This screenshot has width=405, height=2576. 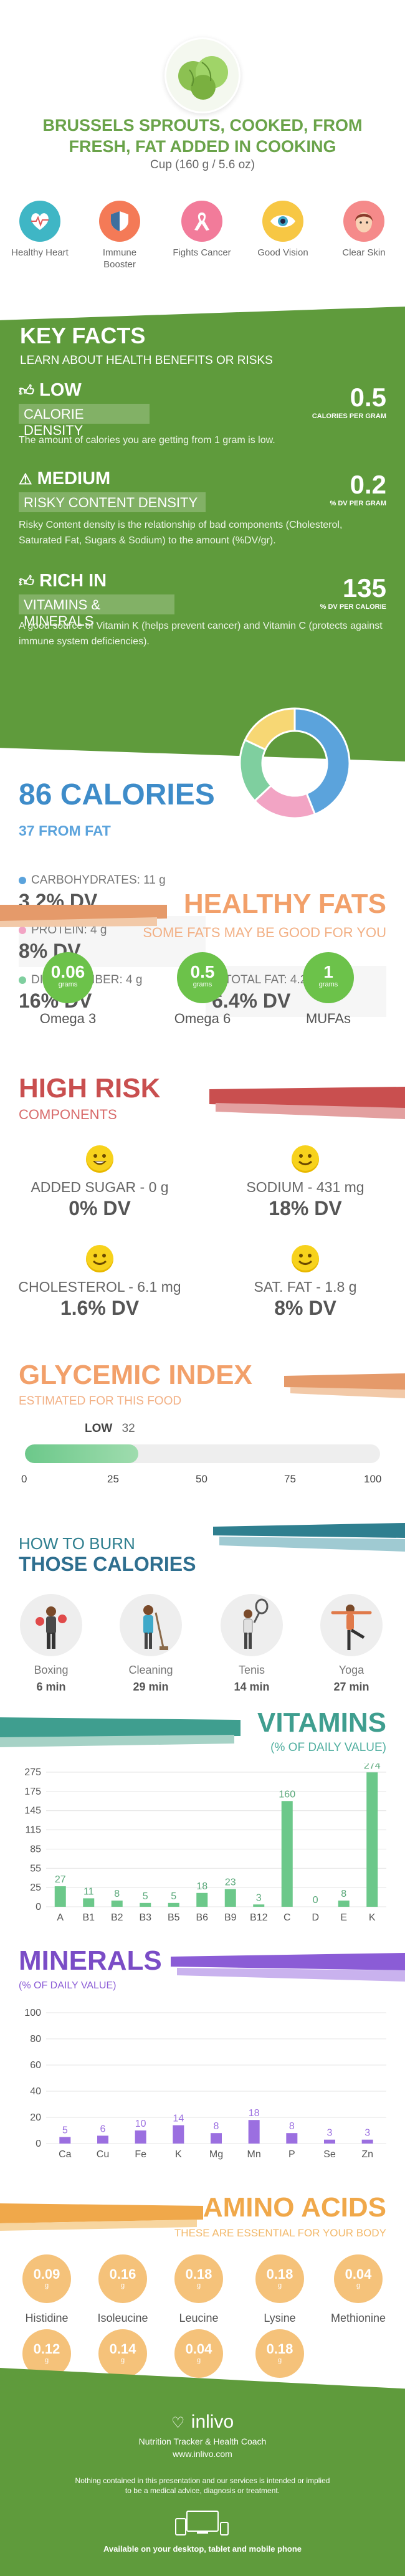 What do you see at coordinates (291, 2154) in the screenshot?
I see `x-tick-label: P` at bounding box center [291, 2154].